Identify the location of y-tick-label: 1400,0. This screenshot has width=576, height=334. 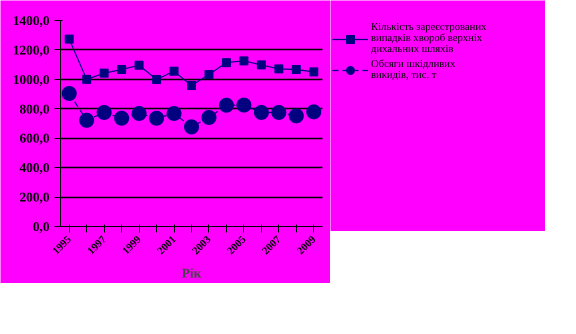
(31, 20).